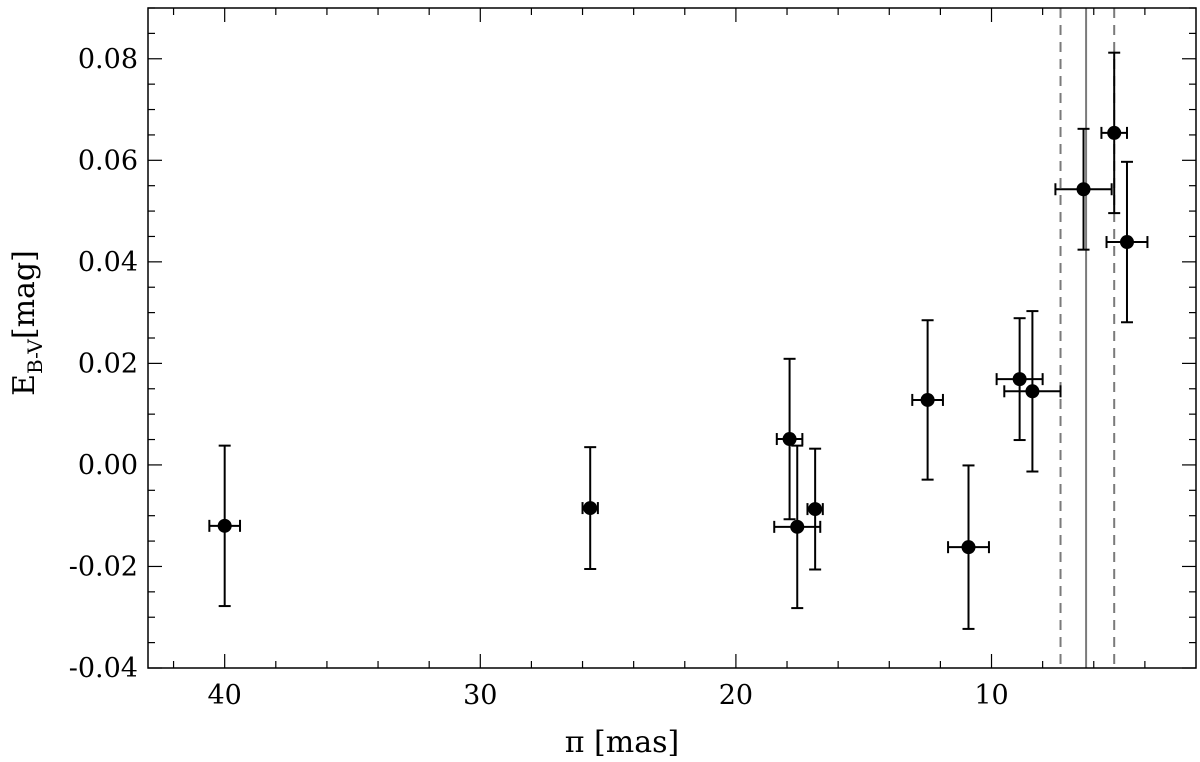 The image size is (1200, 762). Describe the element at coordinates (103, 668) in the screenshot. I see `y-tick-label: -0.04` at that location.